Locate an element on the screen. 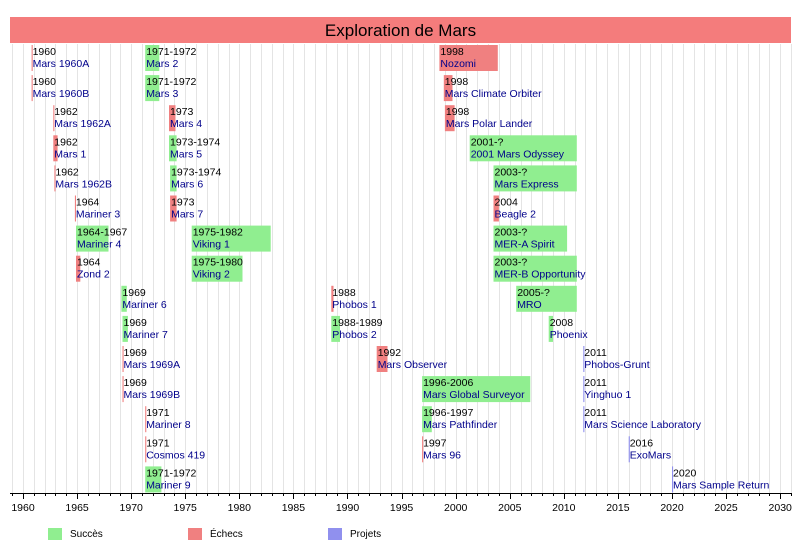 The height and width of the screenshot is (555, 800). mission-dates-label: 1988 is located at coordinates (344, 293).